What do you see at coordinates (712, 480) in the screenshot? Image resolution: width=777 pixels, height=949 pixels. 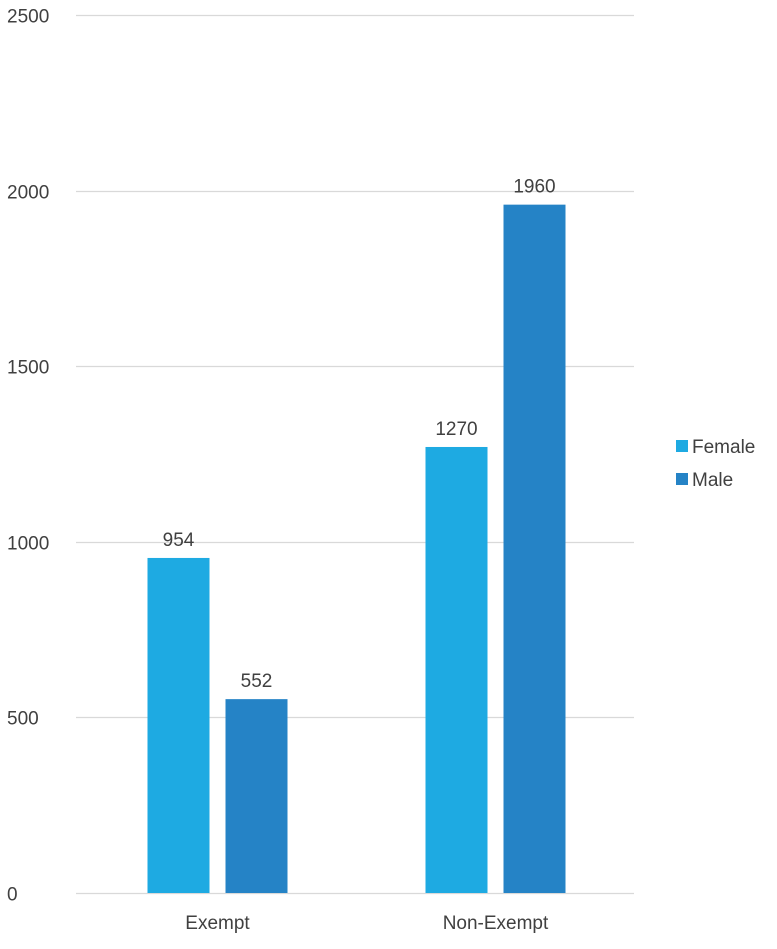 I see `legend-label: Male` at bounding box center [712, 480].